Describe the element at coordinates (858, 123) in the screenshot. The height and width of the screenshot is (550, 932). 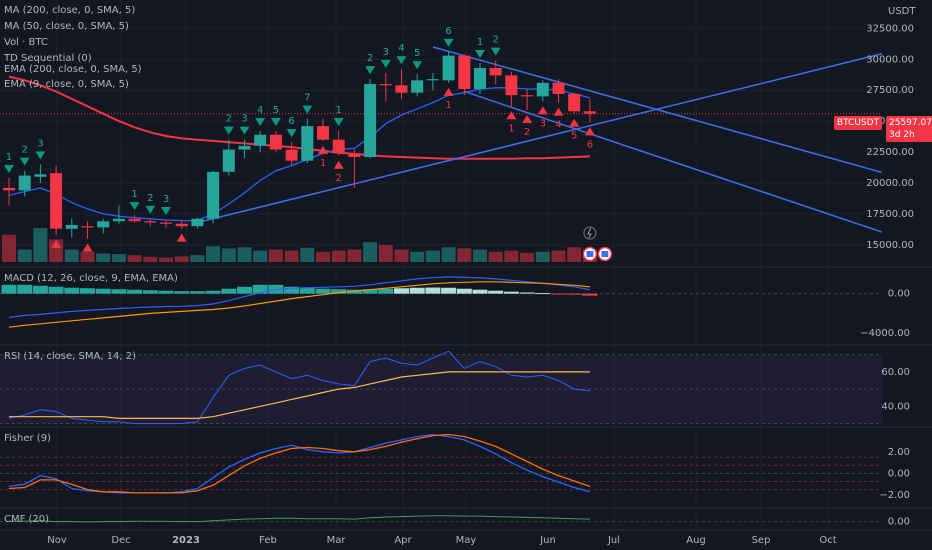
I see `symbol-tag: BTCUSDT` at that location.